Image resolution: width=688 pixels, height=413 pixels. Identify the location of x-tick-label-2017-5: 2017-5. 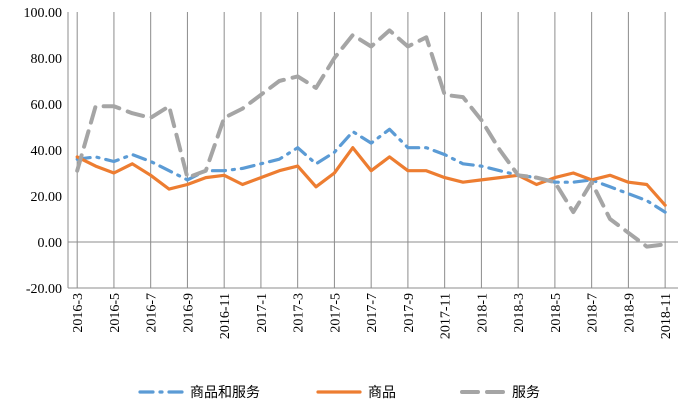
(335, 313).